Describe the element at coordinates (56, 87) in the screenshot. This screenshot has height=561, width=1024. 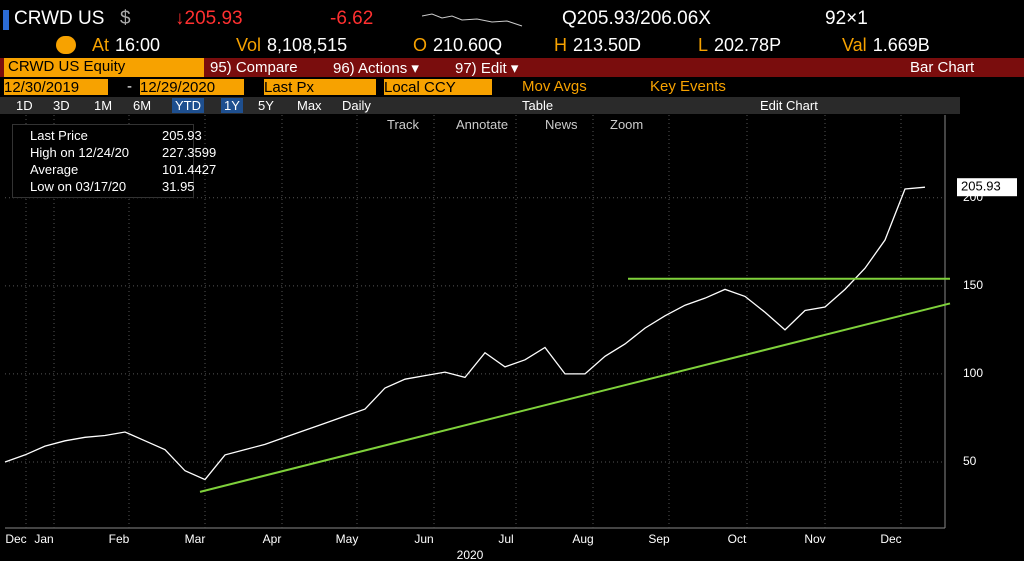
I see `start-date: 12/30/2019` at that location.